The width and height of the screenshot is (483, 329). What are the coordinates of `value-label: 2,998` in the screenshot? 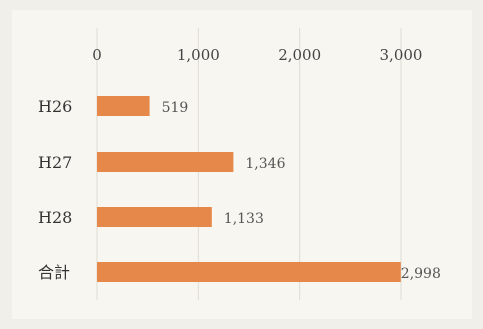 It's located at (421, 274).